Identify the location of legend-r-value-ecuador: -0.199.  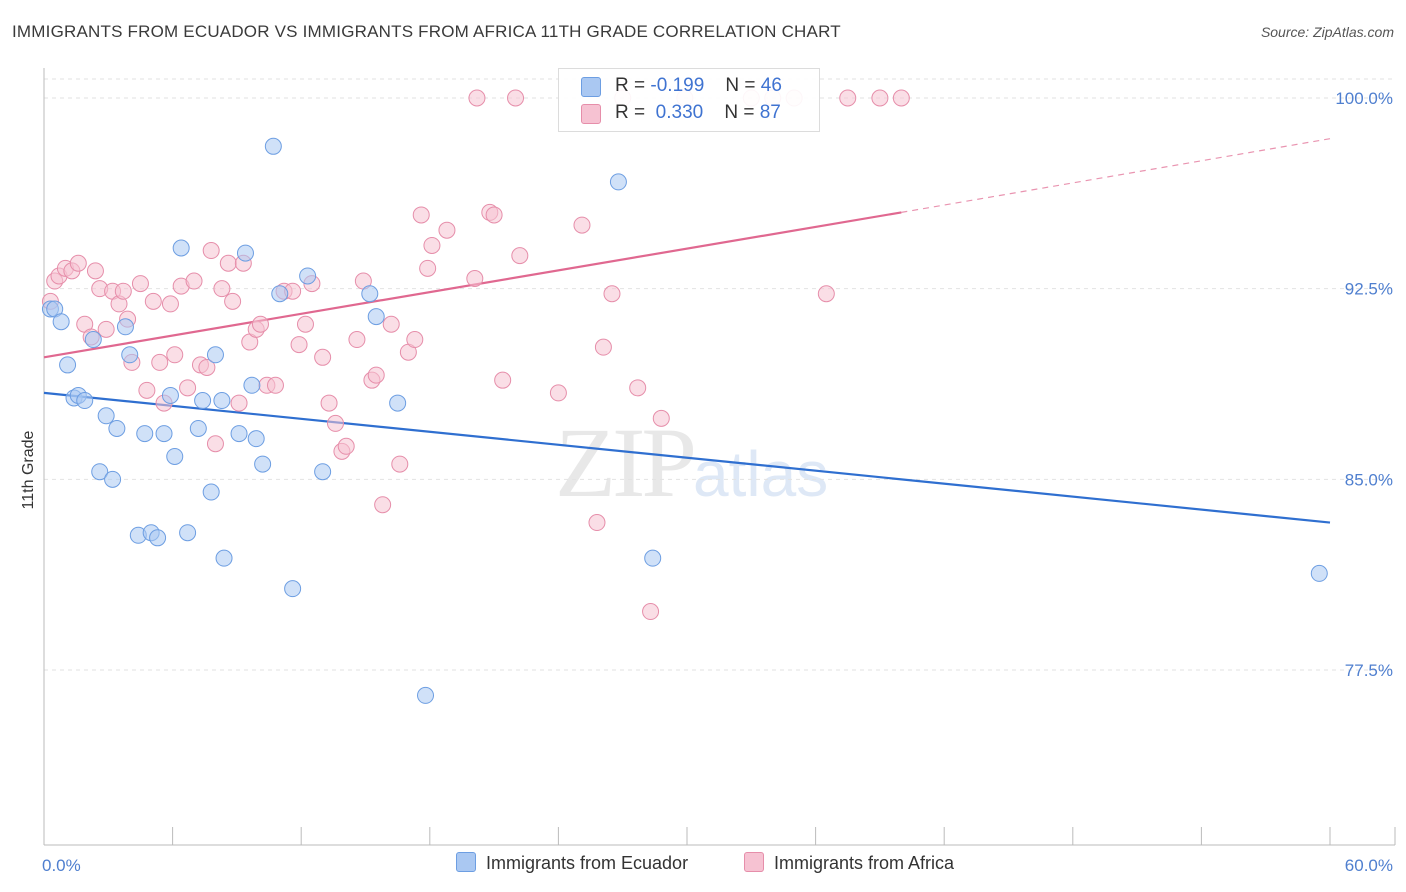
(677, 85).